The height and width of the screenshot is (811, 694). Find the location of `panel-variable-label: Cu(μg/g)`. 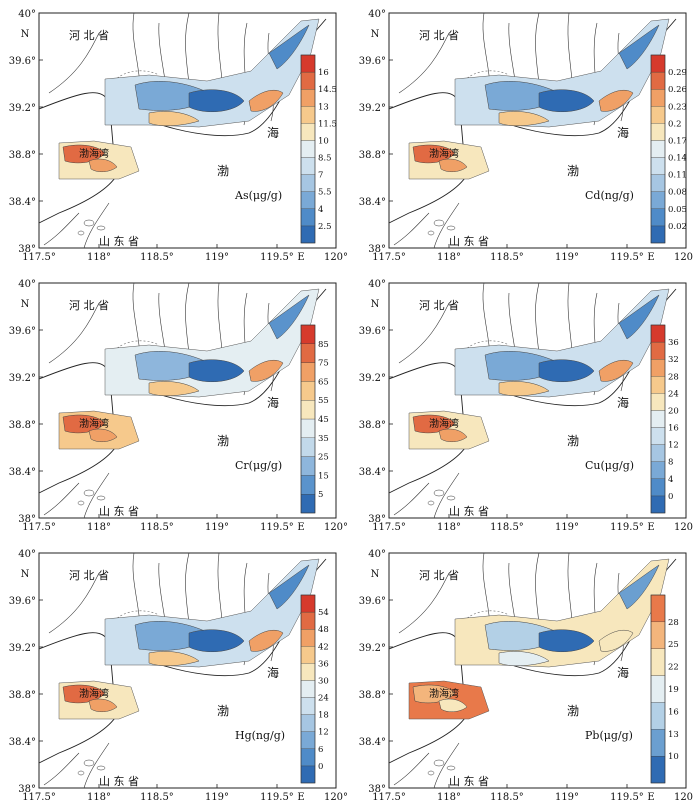

panel-variable-label: Cu(μg/g) is located at coordinates (609, 465).